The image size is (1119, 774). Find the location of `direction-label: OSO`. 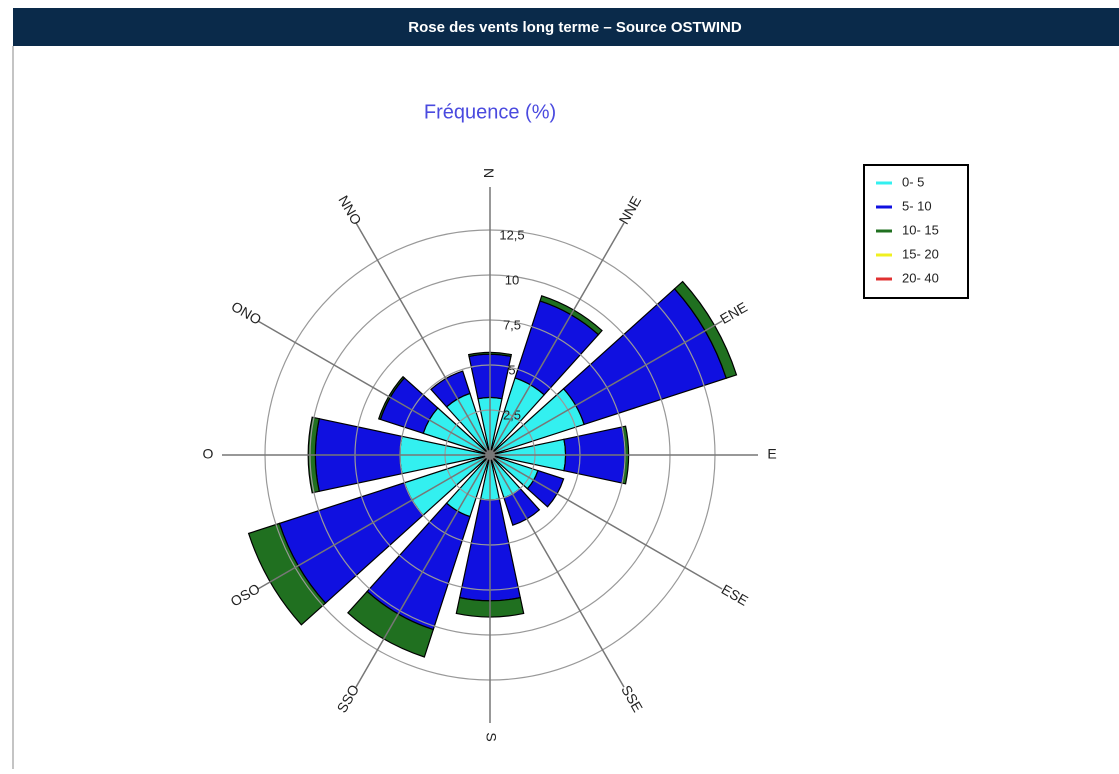

direction-label: OSO is located at coordinates (245, 594).